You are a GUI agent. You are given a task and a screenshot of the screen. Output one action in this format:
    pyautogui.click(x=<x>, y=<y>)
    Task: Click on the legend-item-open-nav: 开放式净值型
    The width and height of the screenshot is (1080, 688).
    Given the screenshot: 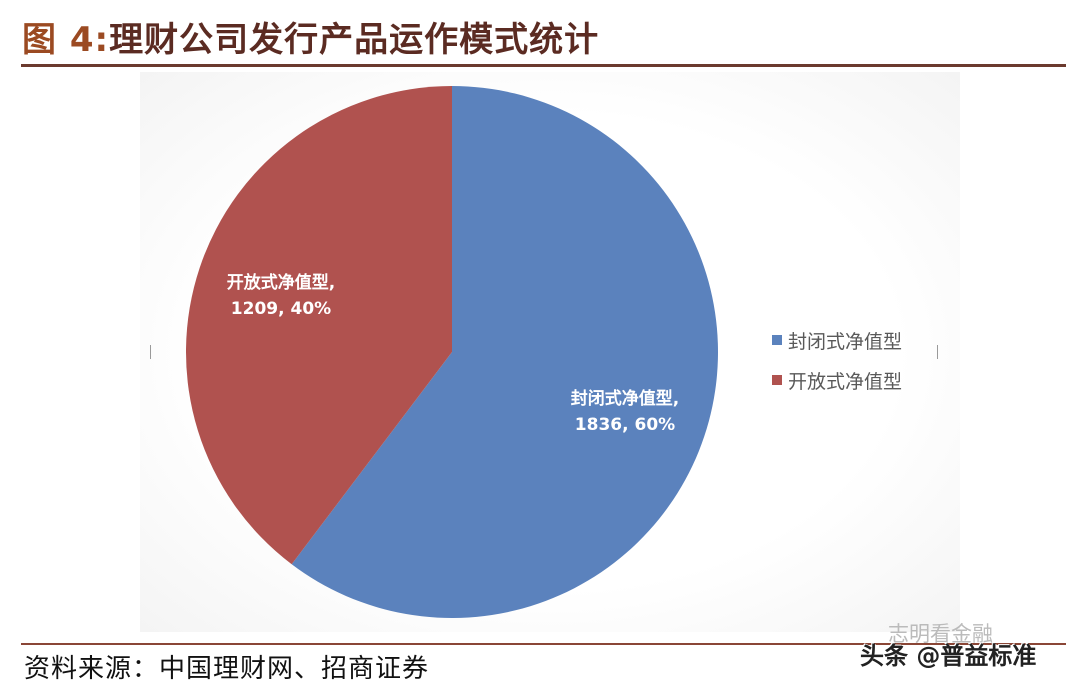 What is the action you would take?
    pyautogui.click(x=837, y=380)
    